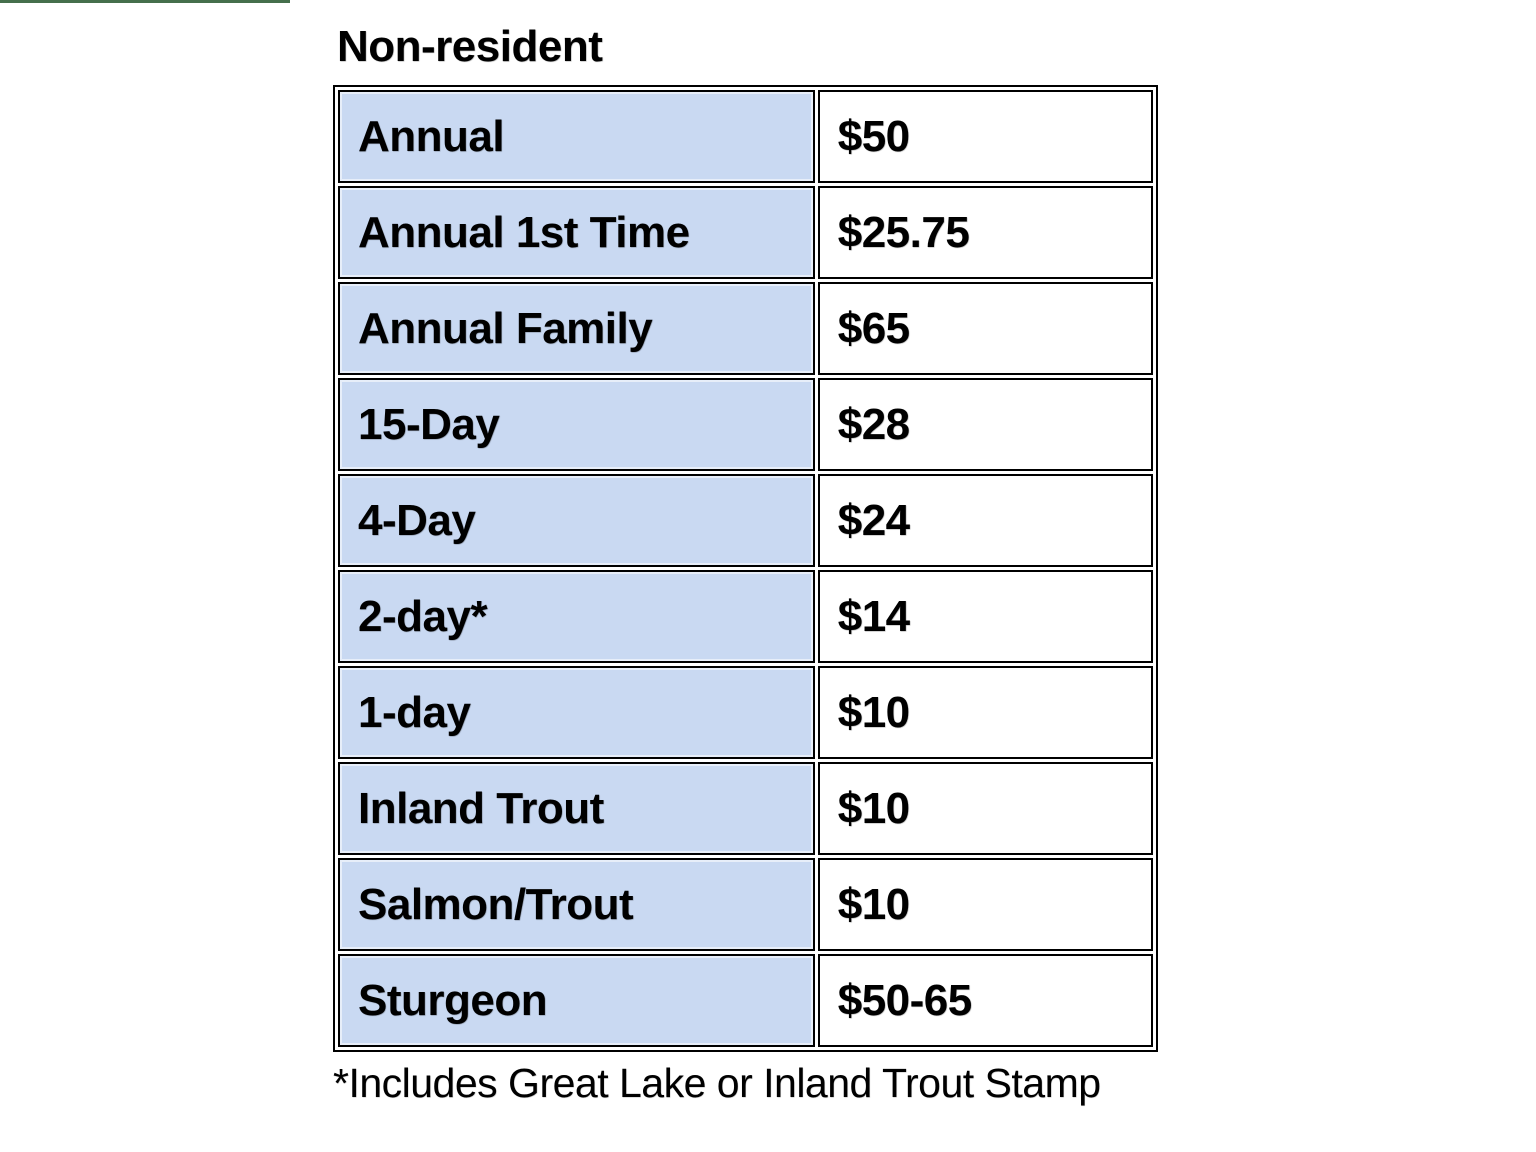  I want to click on license-type-cell: Inland Trout, so click(576, 808).